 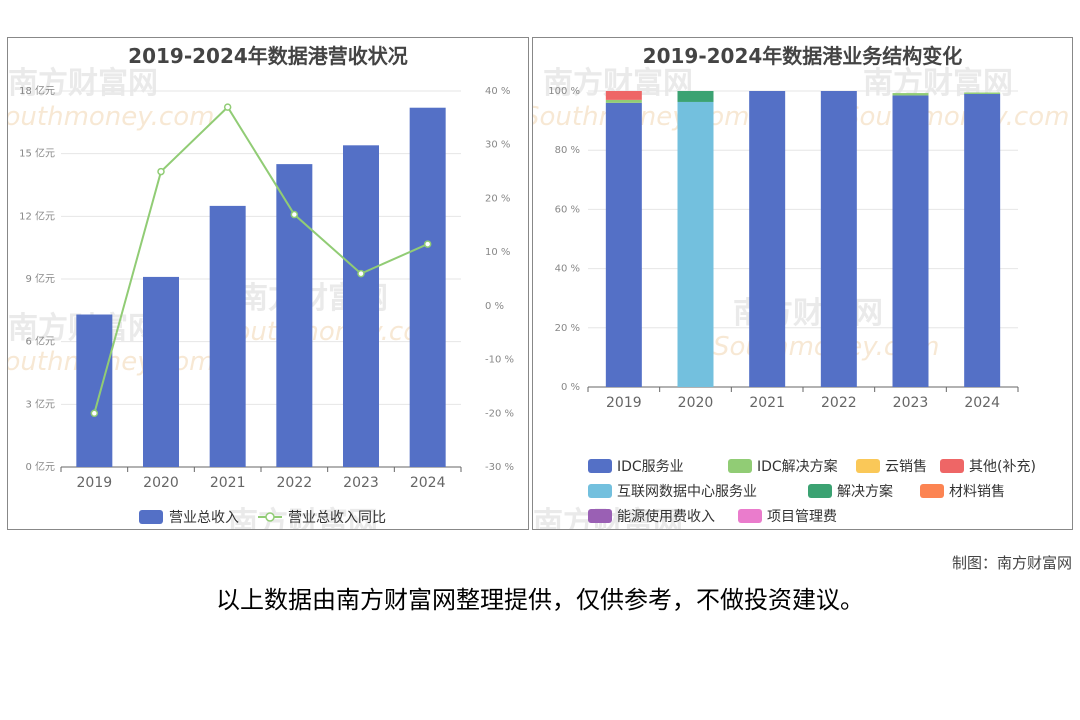 What do you see at coordinates (567, 269) in the screenshot?
I see `y-tick-label: 40 %` at bounding box center [567, 269].